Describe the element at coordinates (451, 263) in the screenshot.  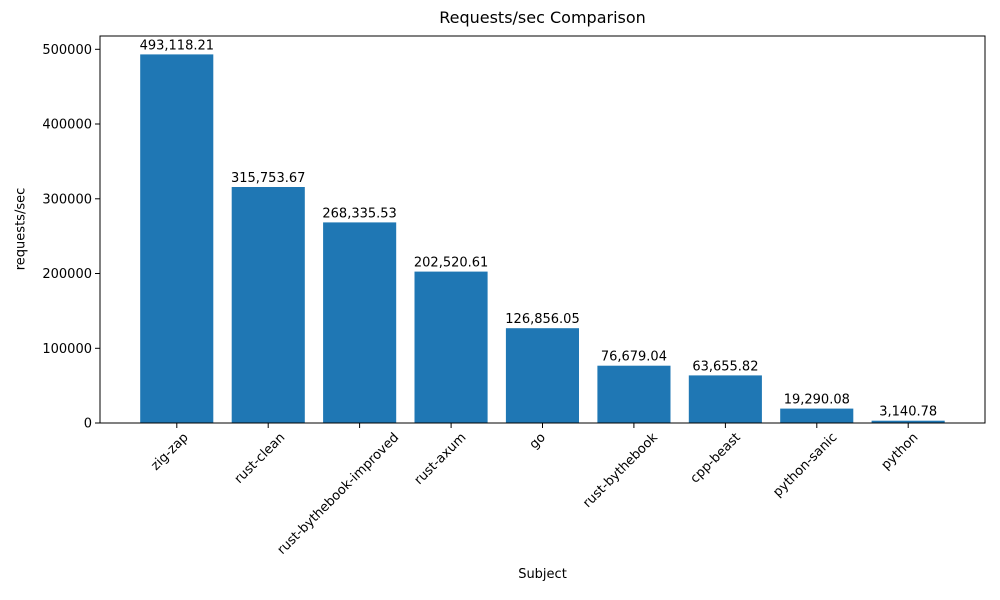
I see `bar-value-label: 202,520.61` at that location.